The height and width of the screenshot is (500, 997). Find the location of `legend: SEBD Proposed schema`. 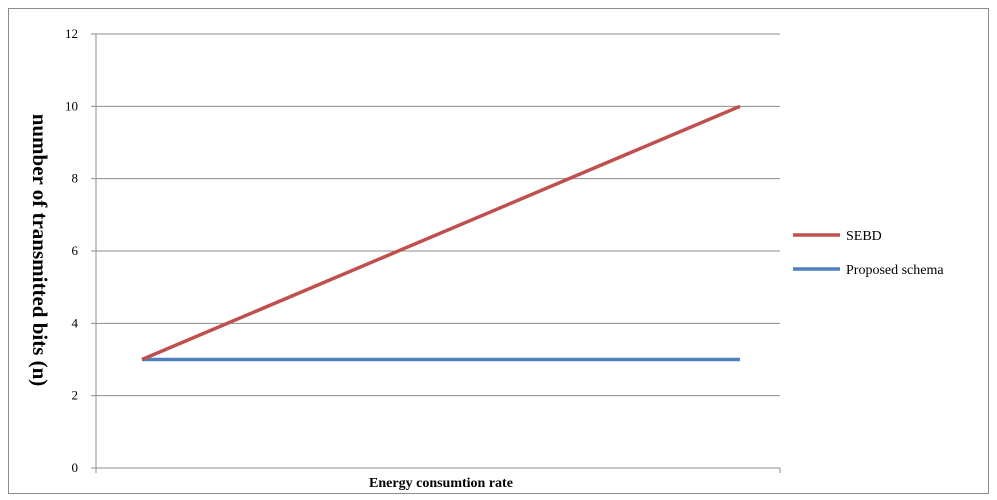

legend: SEBD Proposed schema is located at coordinates (868, 253).